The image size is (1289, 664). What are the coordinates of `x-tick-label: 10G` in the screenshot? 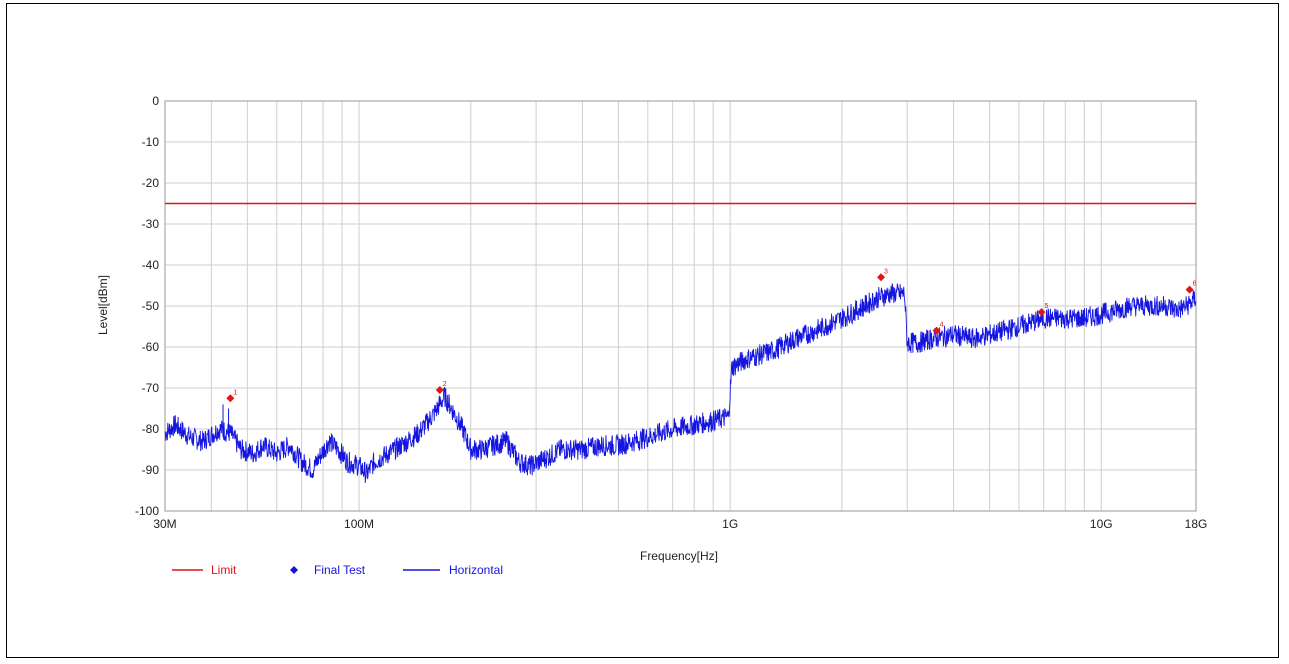 It's located at (1101, 524).